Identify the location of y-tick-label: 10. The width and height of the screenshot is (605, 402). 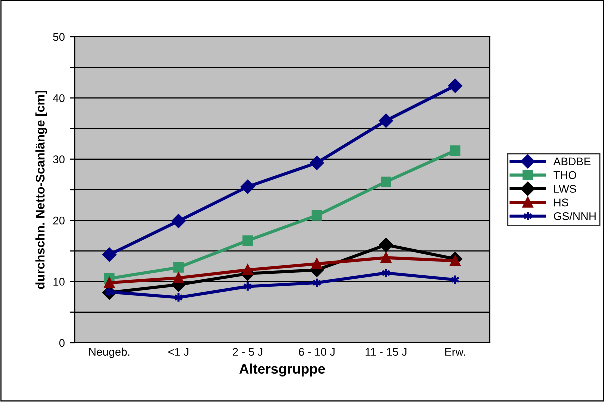
(59, 282).